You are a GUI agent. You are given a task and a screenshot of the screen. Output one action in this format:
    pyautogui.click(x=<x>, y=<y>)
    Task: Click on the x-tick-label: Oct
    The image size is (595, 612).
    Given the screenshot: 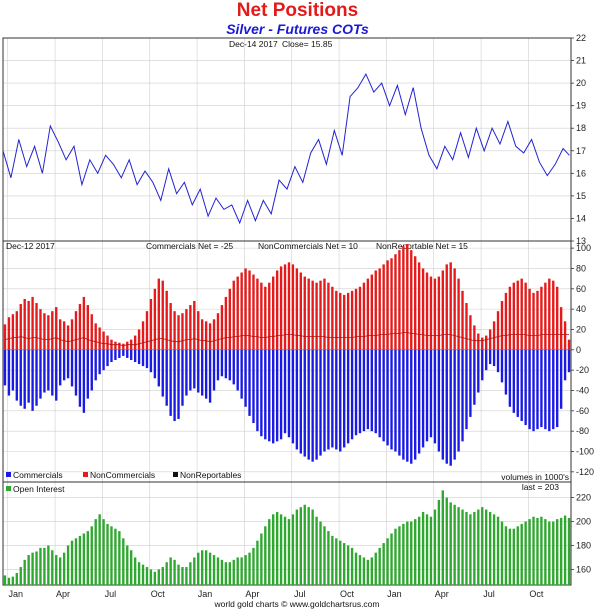 What is the action you would take?
    pyautogui.click(x=158, y=594)
    